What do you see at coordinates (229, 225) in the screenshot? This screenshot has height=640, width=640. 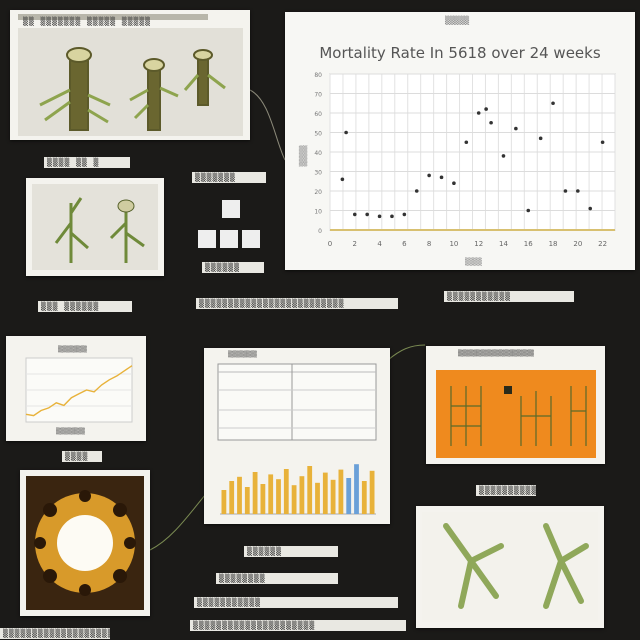 I see `mini-flow-diagram` at bounding box center [229, 225].